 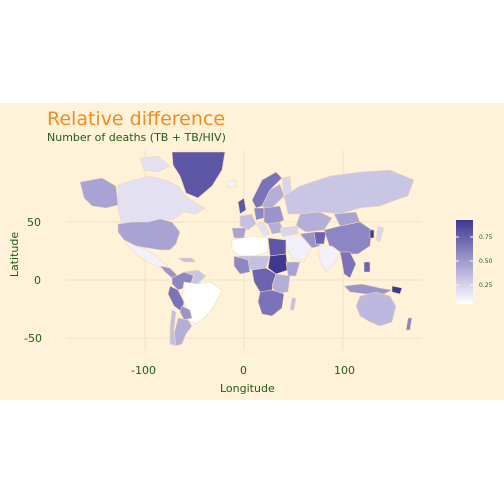 What do you see at coordinates (247, 388) in the screenshot?
I see `x-axis-title: Longitude` at bounding box center [247, 388].